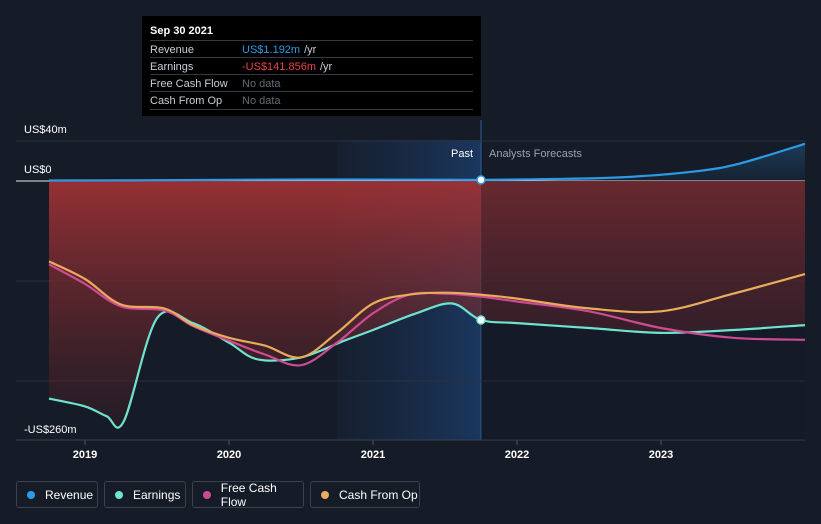 This screenshot has height=524, width=821. What do you see at coordinates (189, 84) in the screenshot?
I see `tooltip-label: Free Cash Flow` at bounding box center [189, 84].